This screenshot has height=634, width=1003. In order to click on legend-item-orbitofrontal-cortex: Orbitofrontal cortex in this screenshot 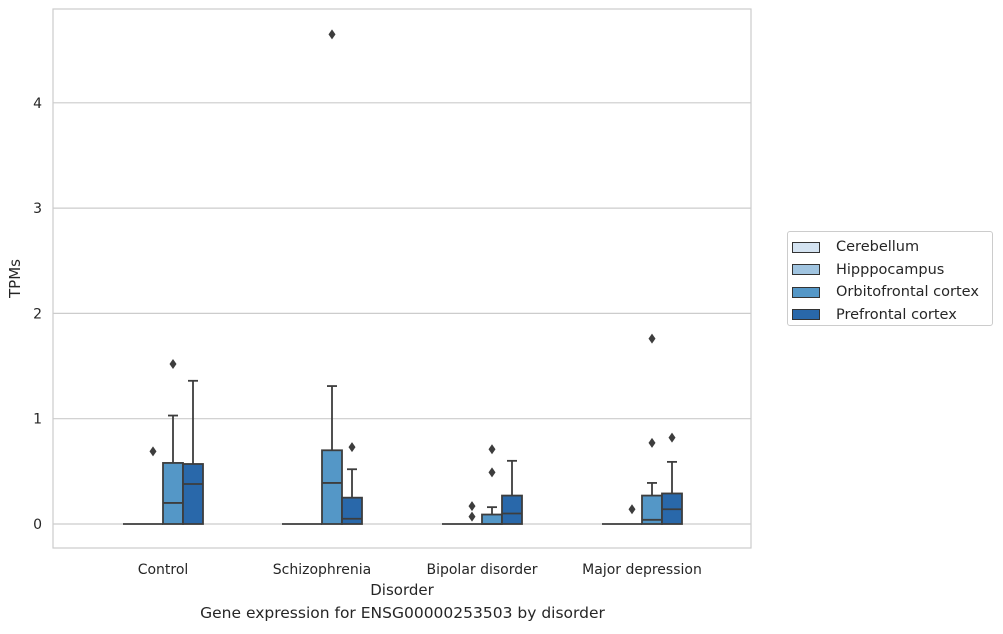, I will do `click(892, 292)`.